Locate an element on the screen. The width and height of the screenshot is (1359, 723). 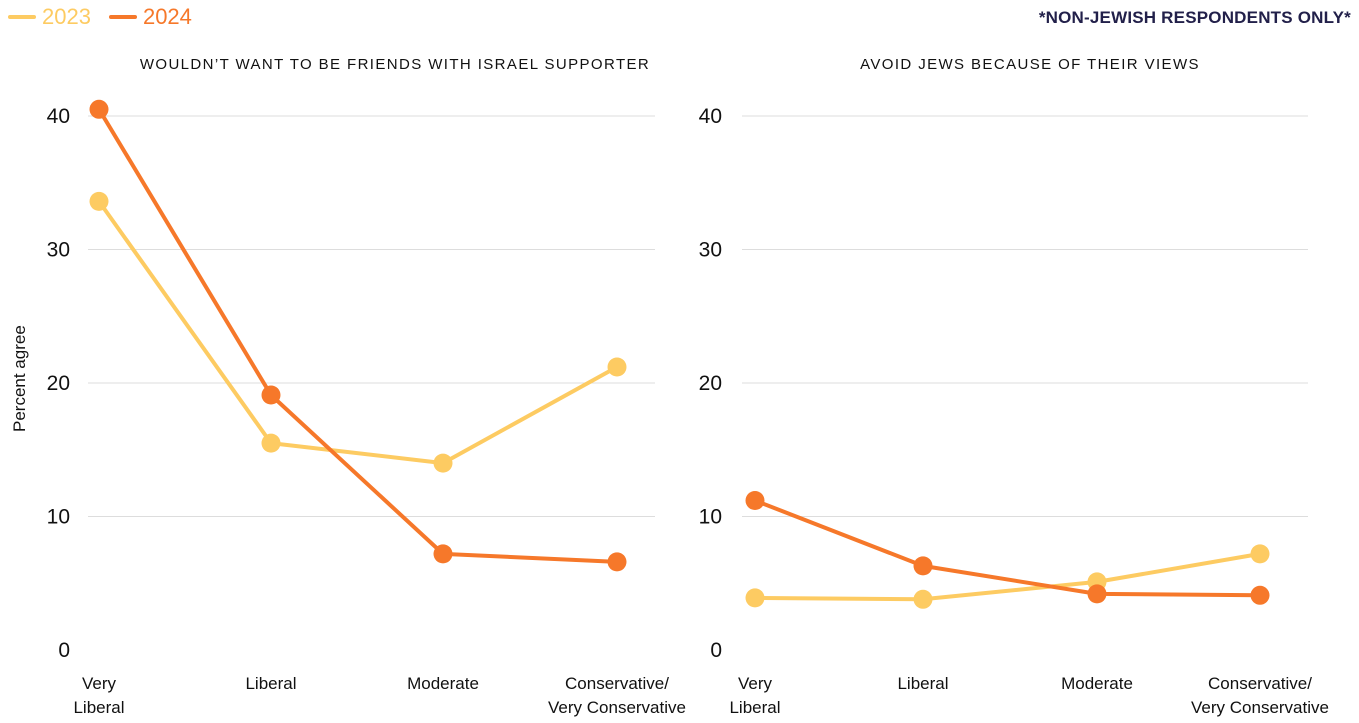
legend-label-2023: 2023 is located at coordinates (66, 16).